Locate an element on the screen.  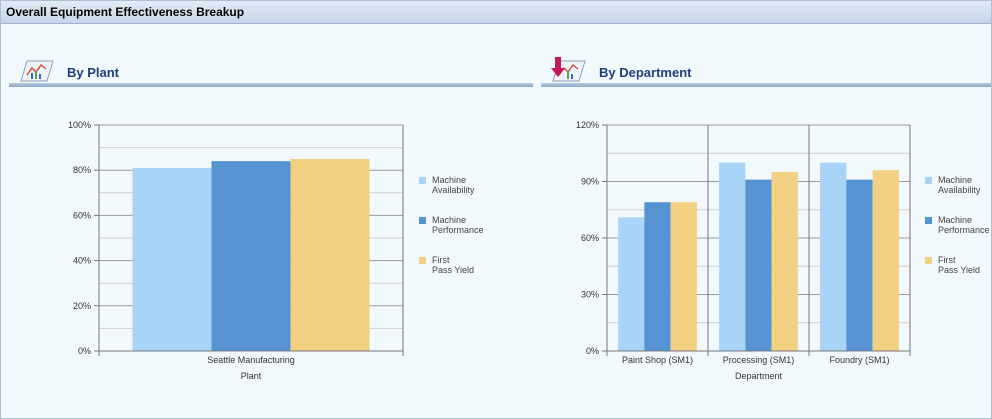
section-header-plant: By Plant is located at coordinates (271, 70).